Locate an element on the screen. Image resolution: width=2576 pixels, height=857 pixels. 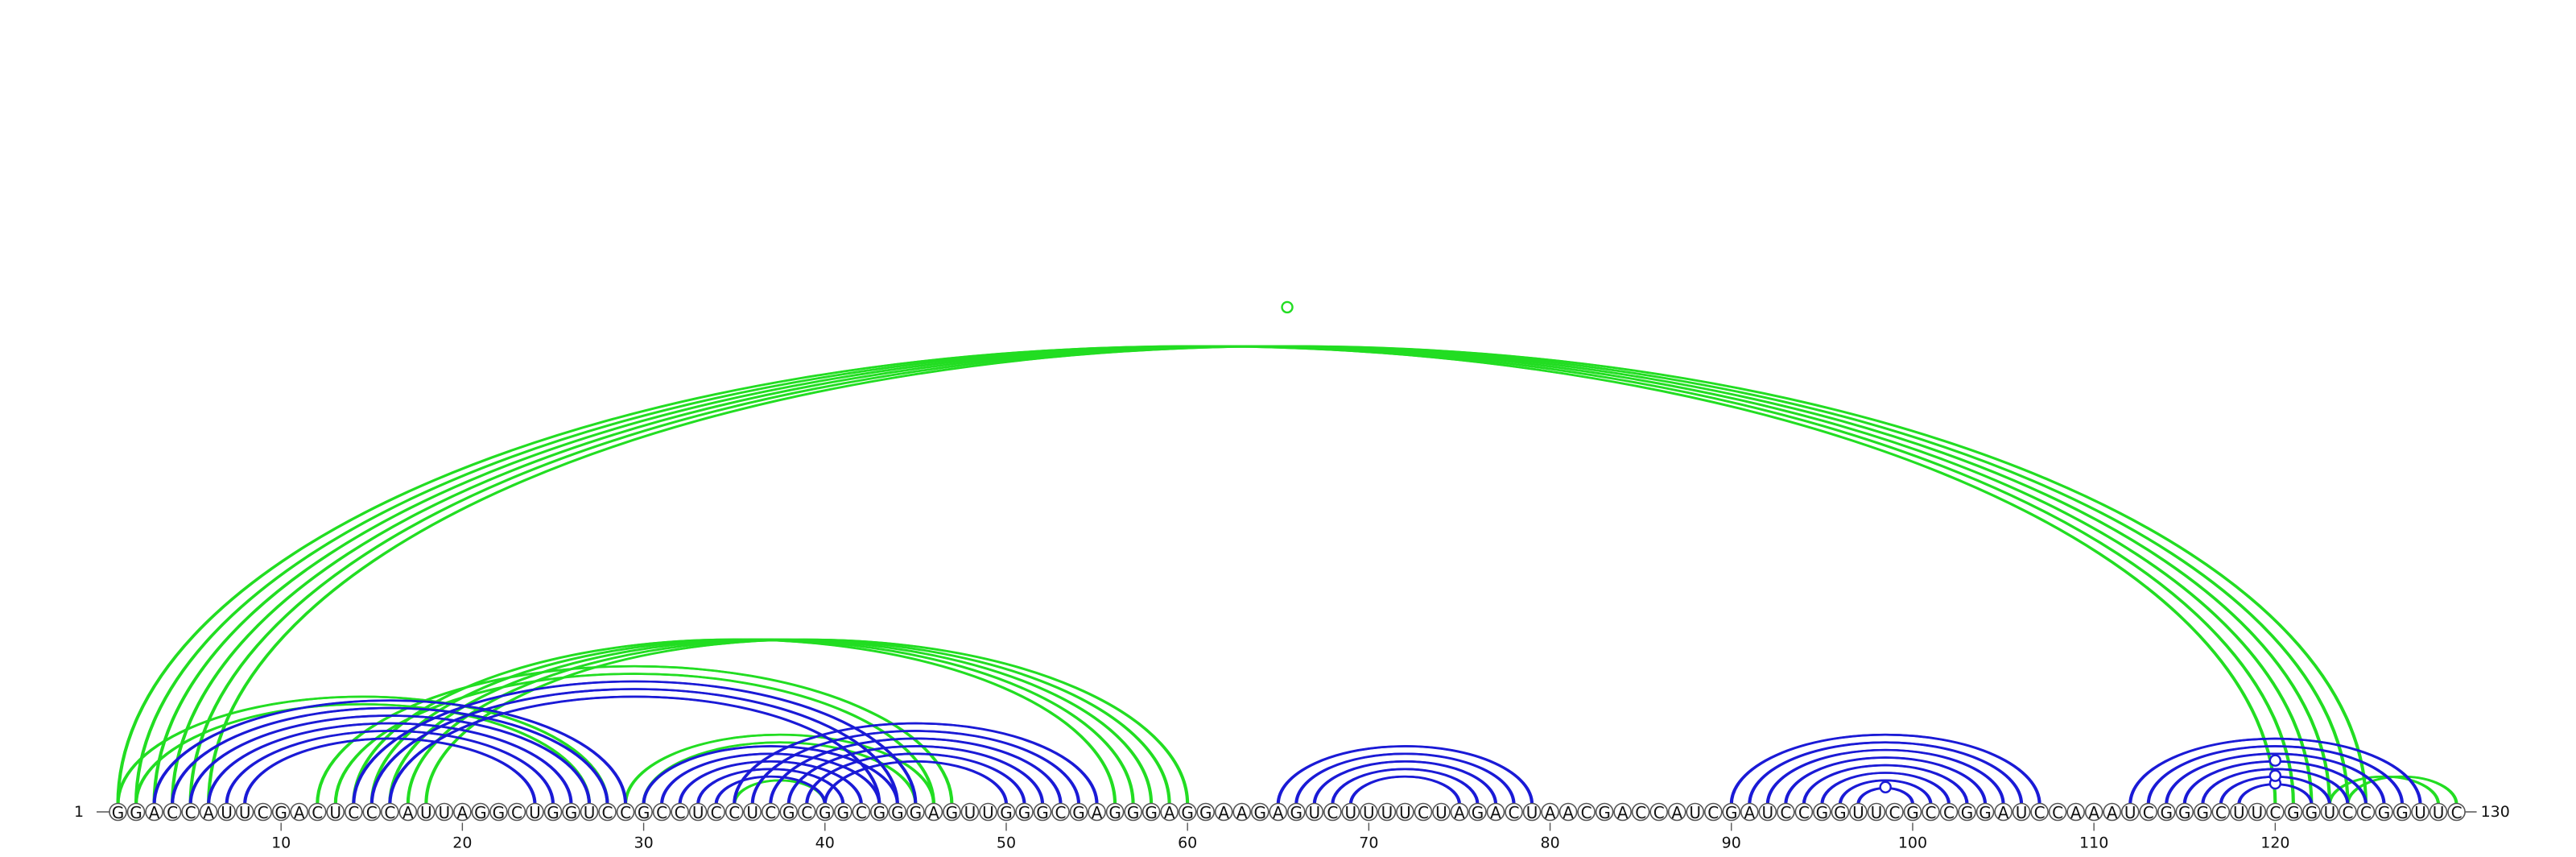
tick-label: 40 is located at coordinates (825, 843).